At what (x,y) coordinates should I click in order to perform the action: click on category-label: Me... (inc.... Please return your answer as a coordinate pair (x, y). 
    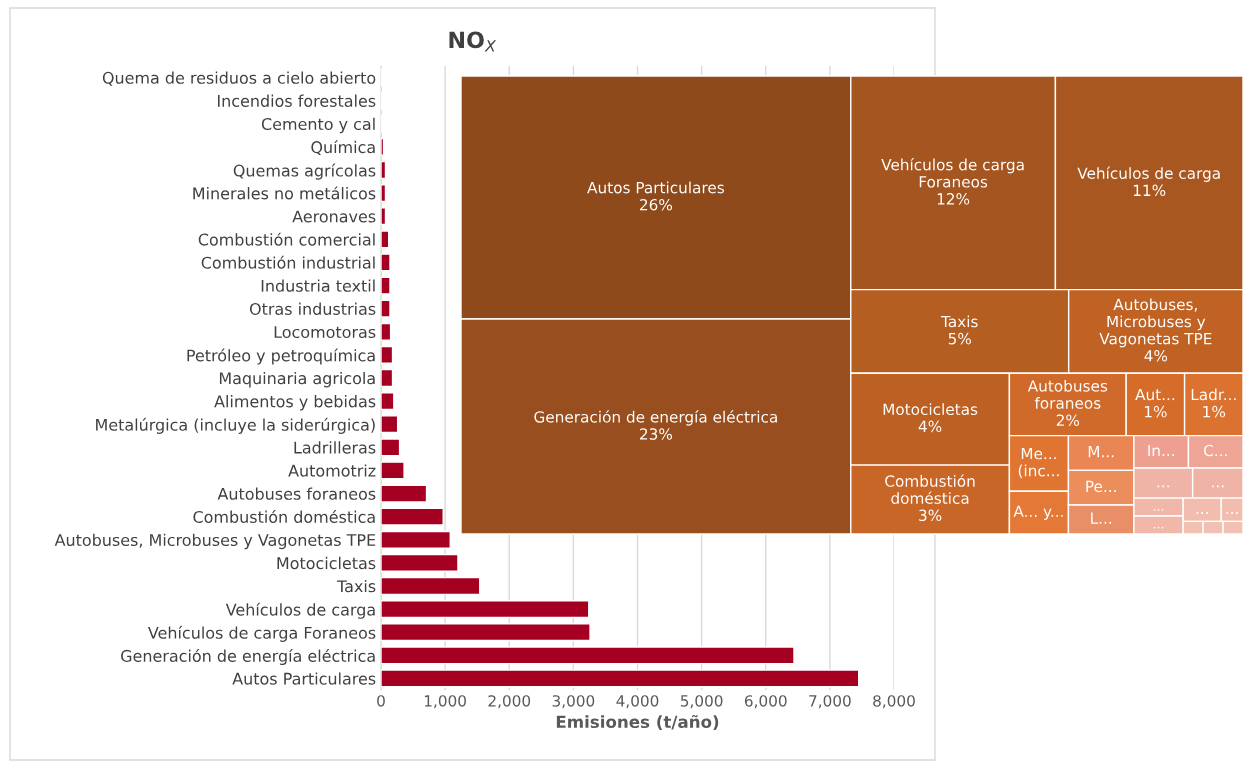
    Looking at the image, I should click on (1038, 463).